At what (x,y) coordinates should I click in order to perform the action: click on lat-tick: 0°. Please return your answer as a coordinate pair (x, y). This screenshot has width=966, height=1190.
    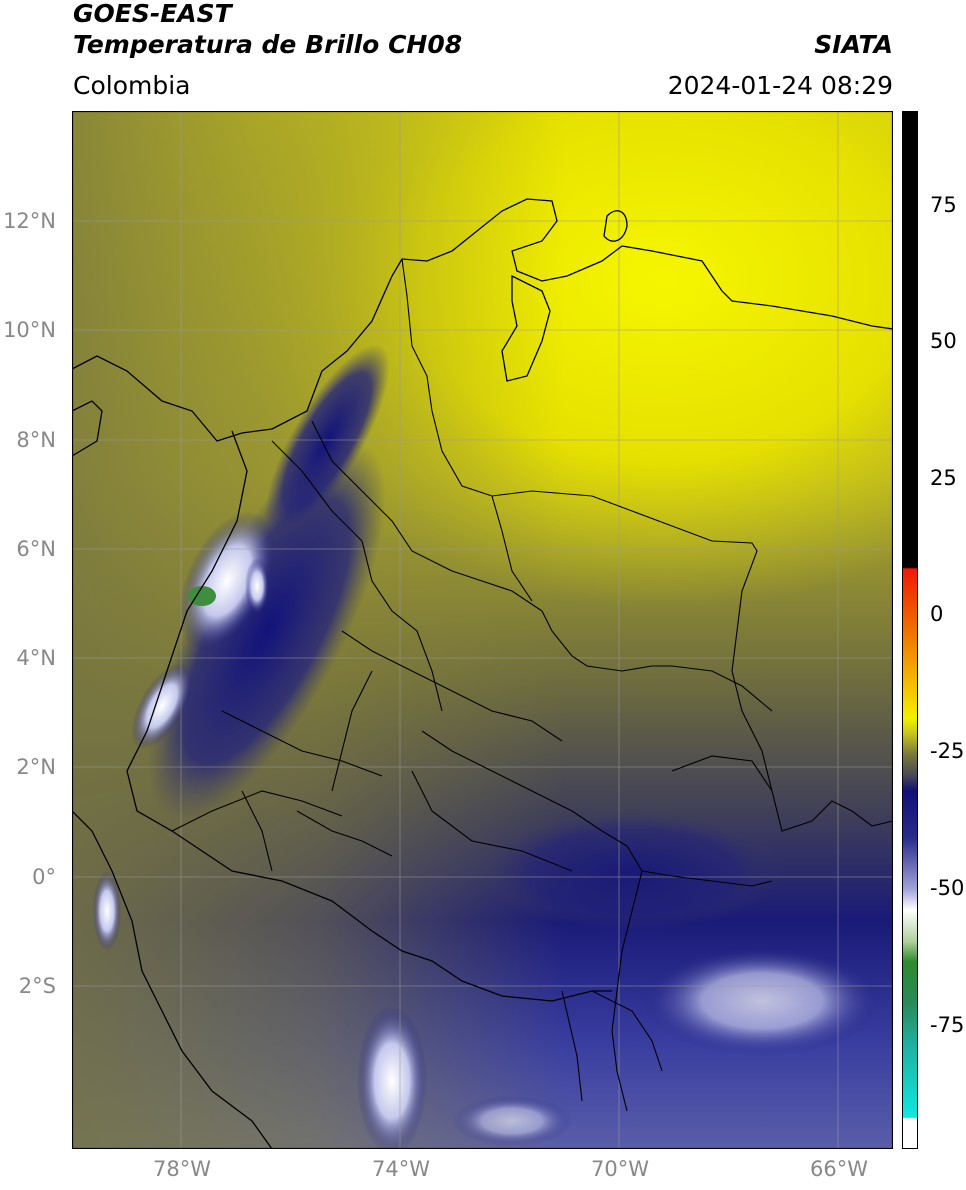
    Looking at the image, I should click on (44, 877).